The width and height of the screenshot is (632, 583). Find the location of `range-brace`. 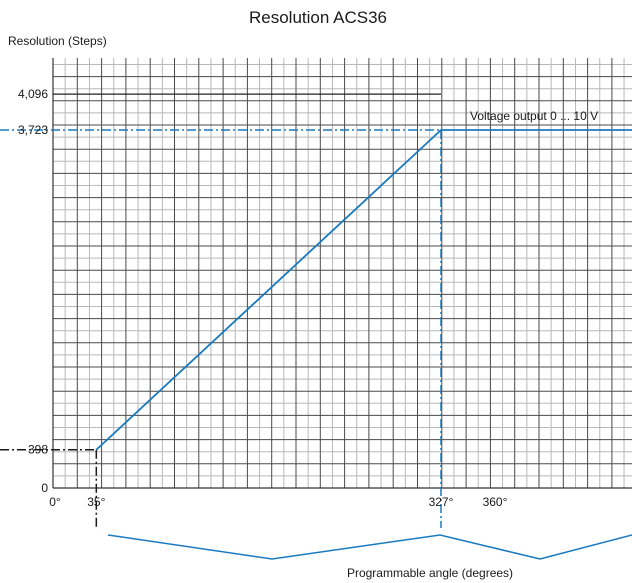

range-brace is located at coordinates (369, 547).